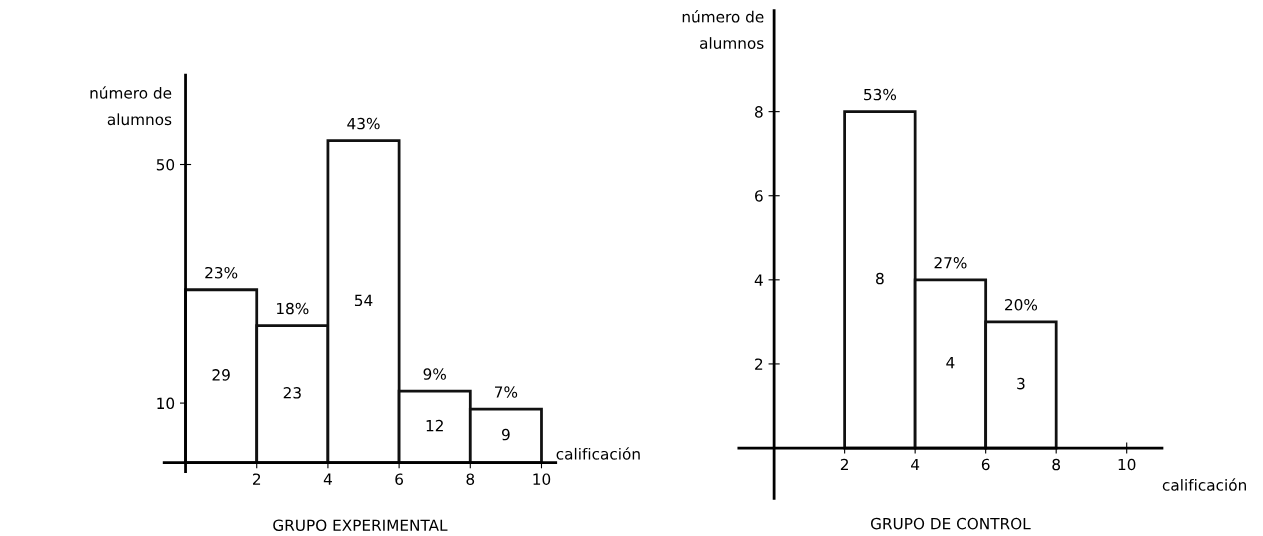  What do you see at coordinates (221, 375) in the screenshot?
I see `data-label: 29` at bounding box center [221, 375].